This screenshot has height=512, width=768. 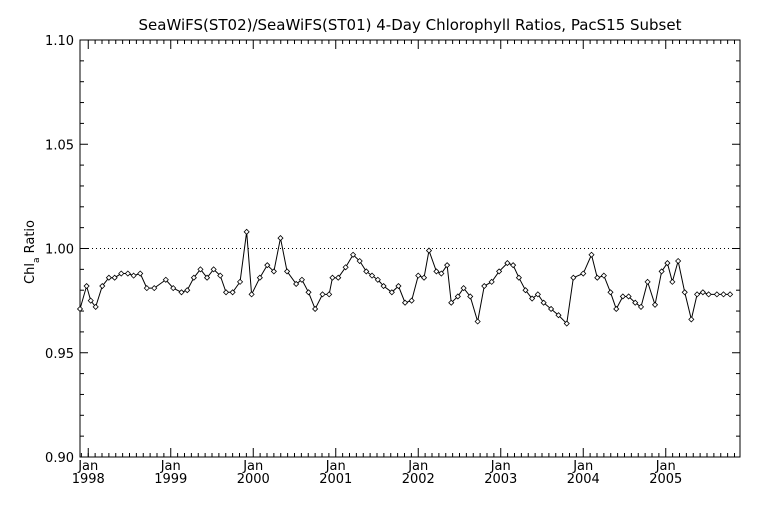 What do you see at coordinates (59, 458) in the screenshot?
I see `y-tick-label: 0.90` at bounding box center [59, 458].